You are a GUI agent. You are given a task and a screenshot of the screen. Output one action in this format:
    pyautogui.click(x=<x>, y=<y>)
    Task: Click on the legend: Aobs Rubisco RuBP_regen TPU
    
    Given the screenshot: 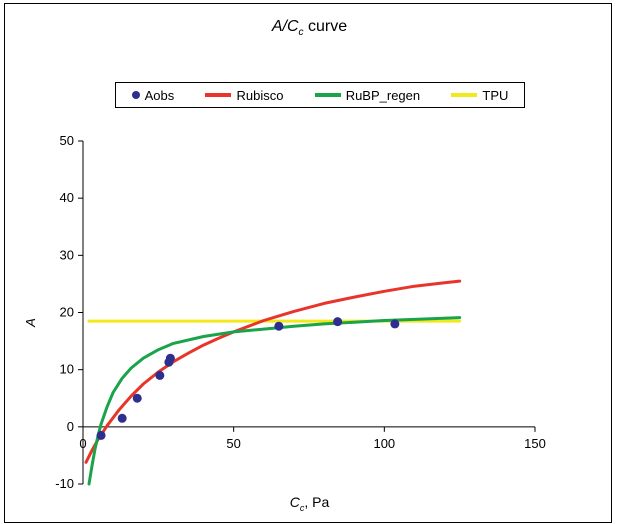 What is the action you would take?
    pyautogui.click(x=320, y=95)
    